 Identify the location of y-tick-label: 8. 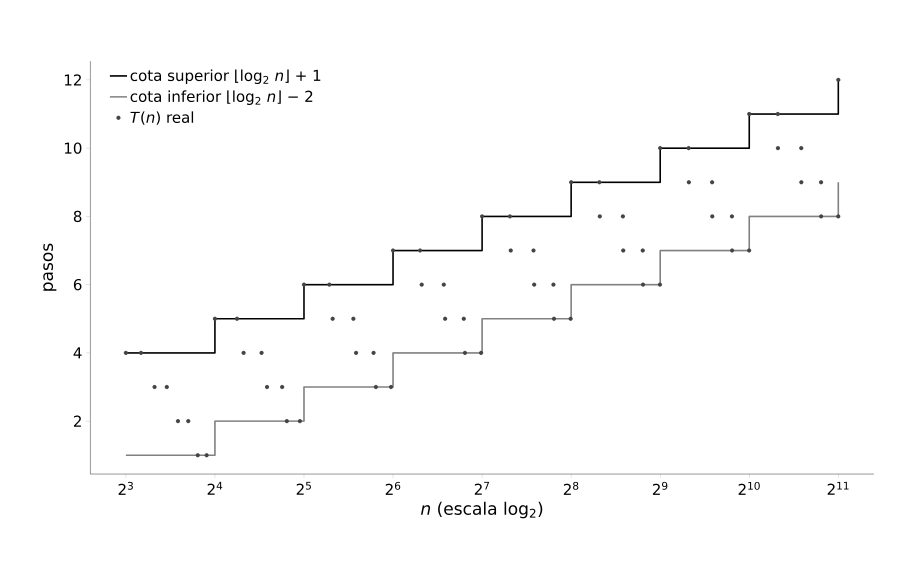
(78, 216).